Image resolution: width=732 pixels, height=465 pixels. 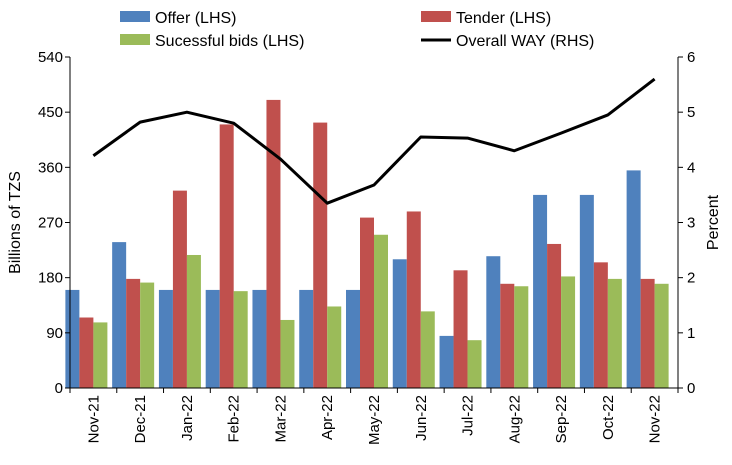 I want to click on x-tick-label-feb-22: Feb-22, so click(x=234, y=419).